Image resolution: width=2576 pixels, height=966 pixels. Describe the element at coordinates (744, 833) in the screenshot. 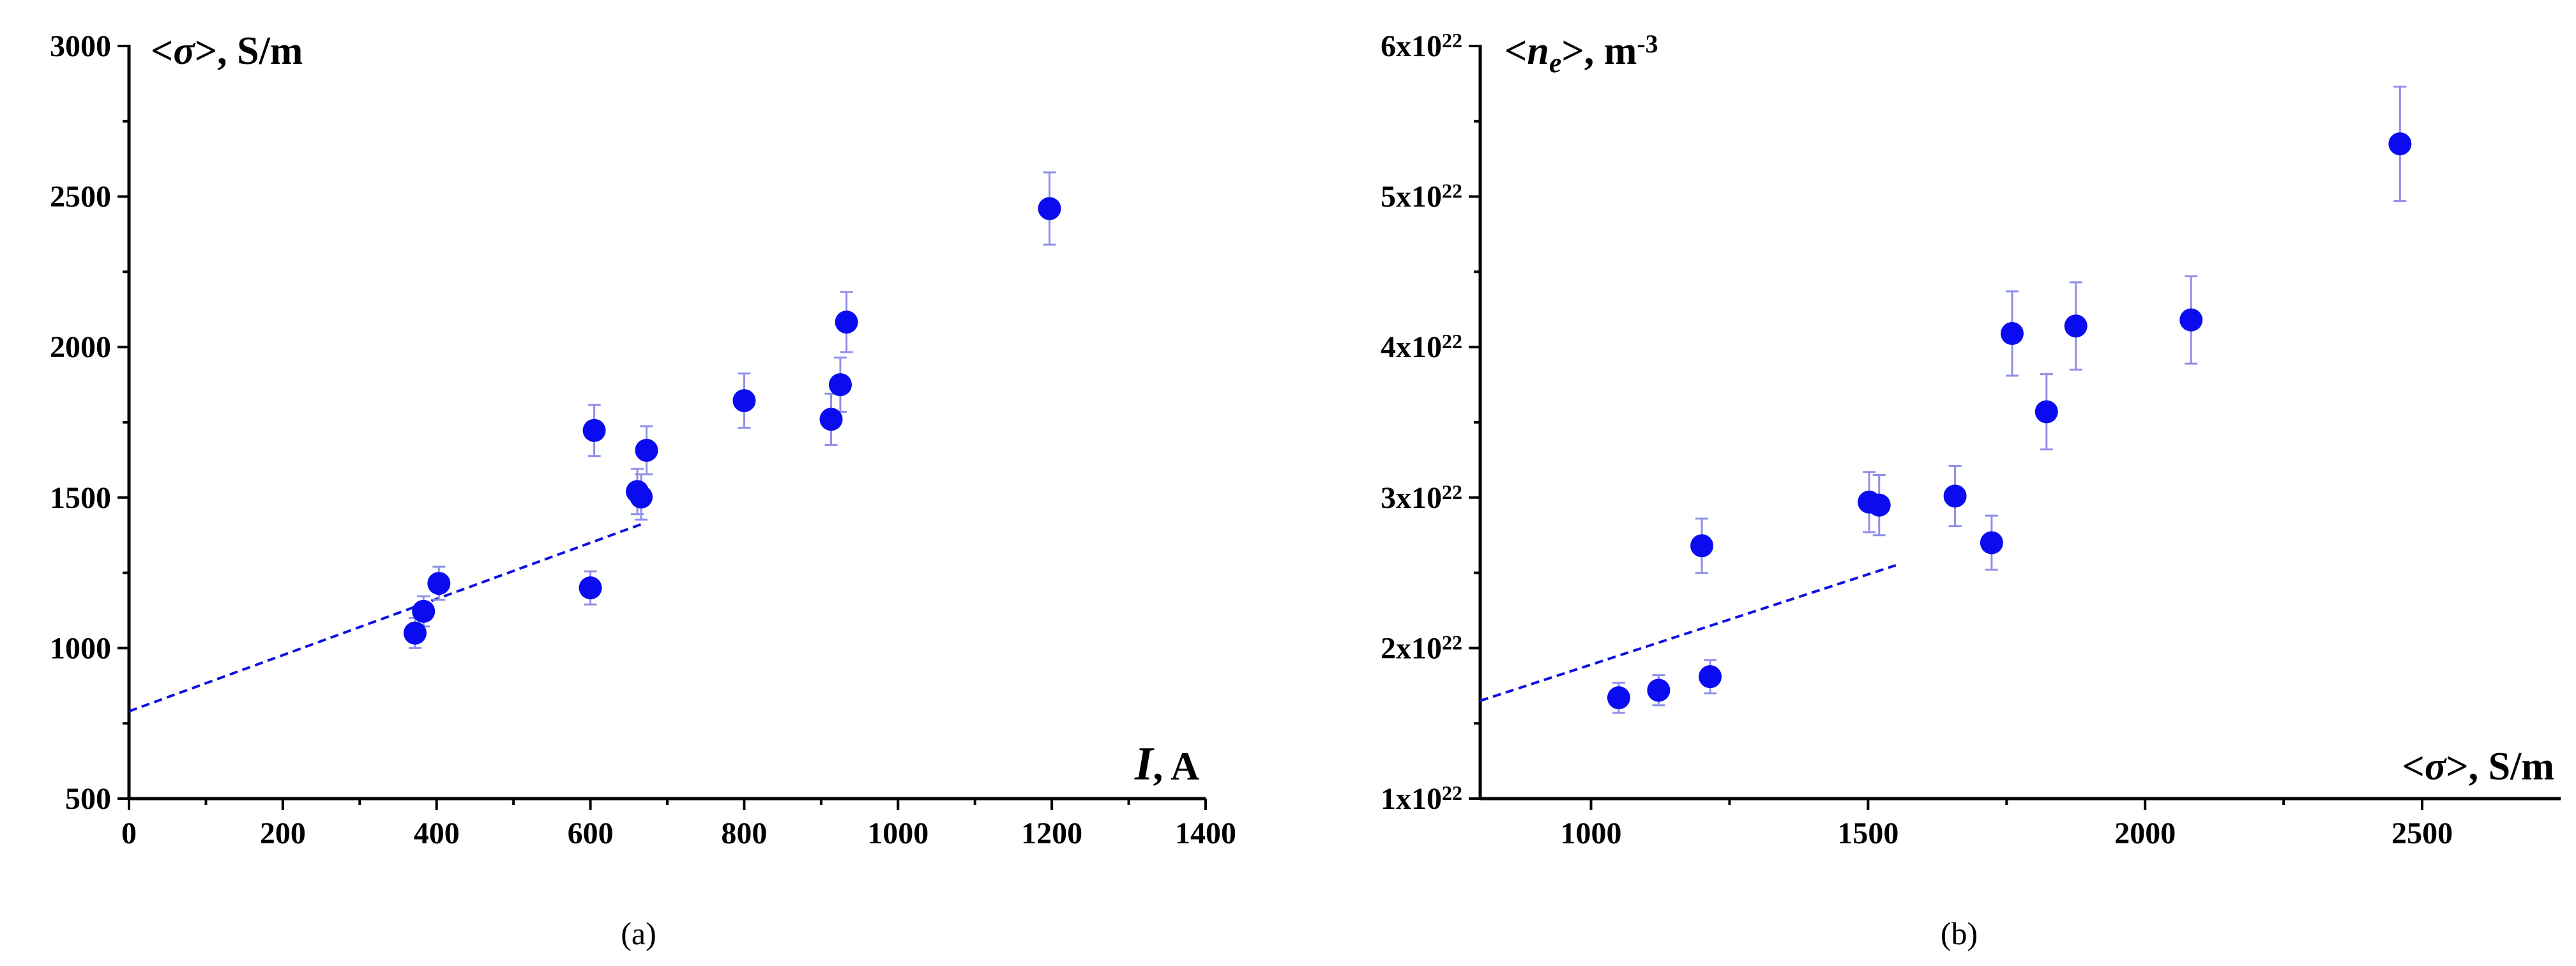

I see `x-tick-label: 800` at that location.